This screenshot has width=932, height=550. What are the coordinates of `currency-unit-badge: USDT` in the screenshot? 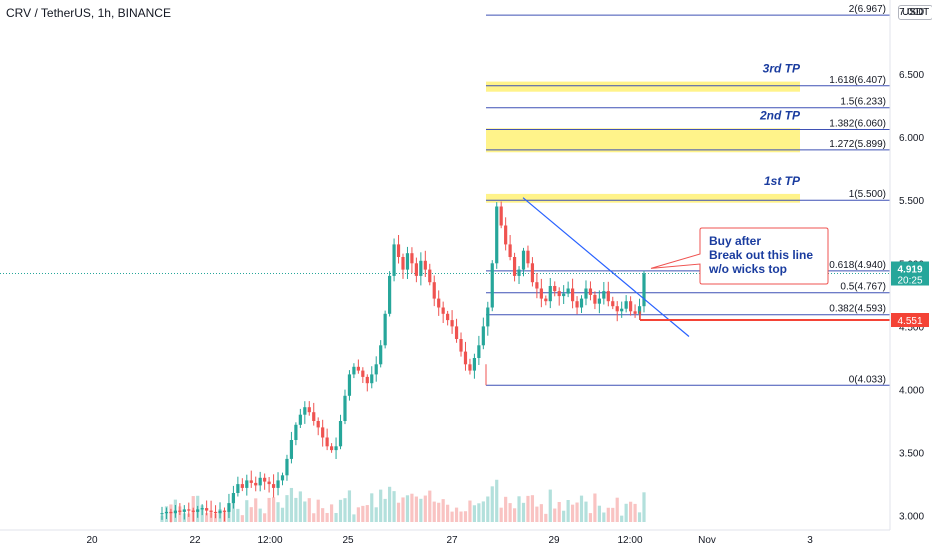 It's located at (915, 12).